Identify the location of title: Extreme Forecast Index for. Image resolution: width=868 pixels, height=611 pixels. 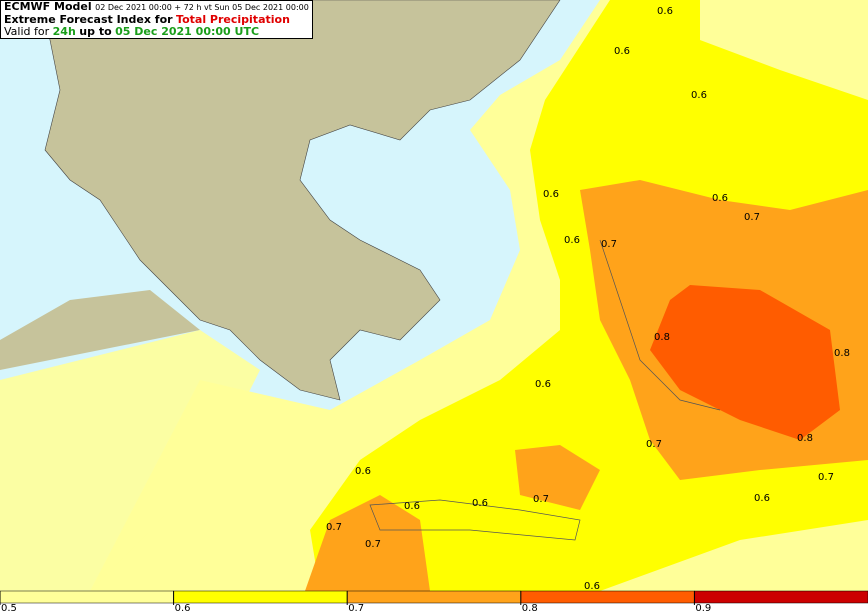
(88, 19).